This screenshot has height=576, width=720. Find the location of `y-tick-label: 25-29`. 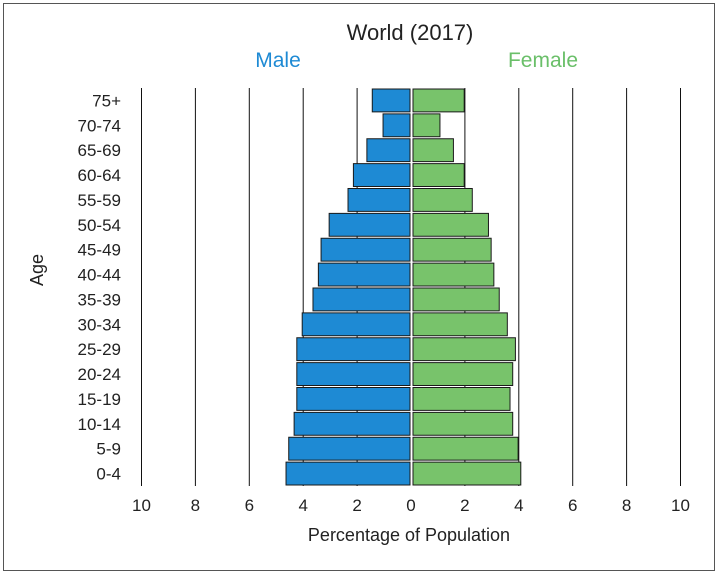

y-tick-label: 25-29 is located at coordinates (99, 349).